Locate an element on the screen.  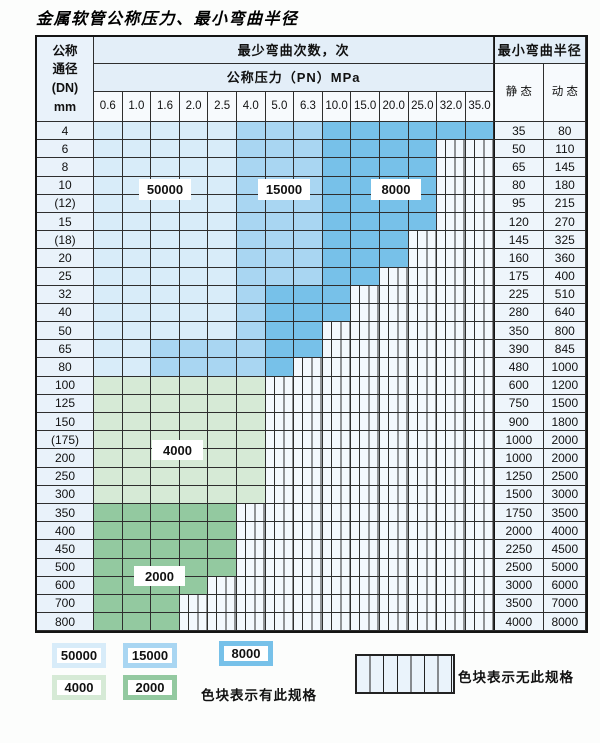
dn-row-label: (12) is located at coordinates (65, 203).